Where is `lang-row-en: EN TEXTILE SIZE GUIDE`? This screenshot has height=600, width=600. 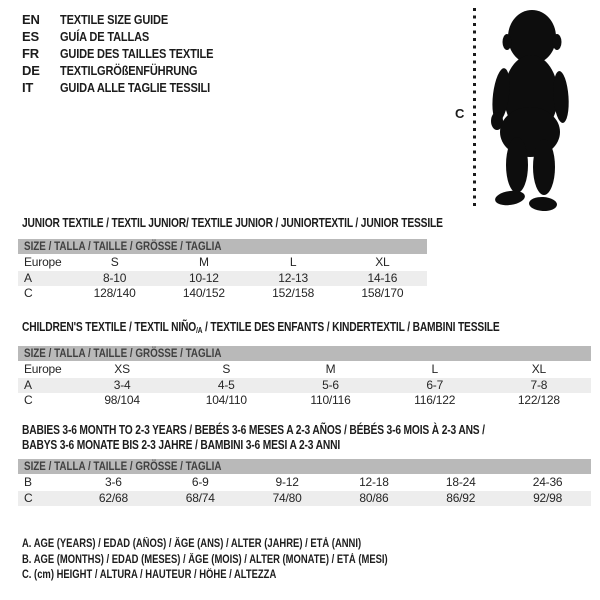
lang-row-en: EN TEXTILE SIZE GUIDE is located at coordinates (131, 19).